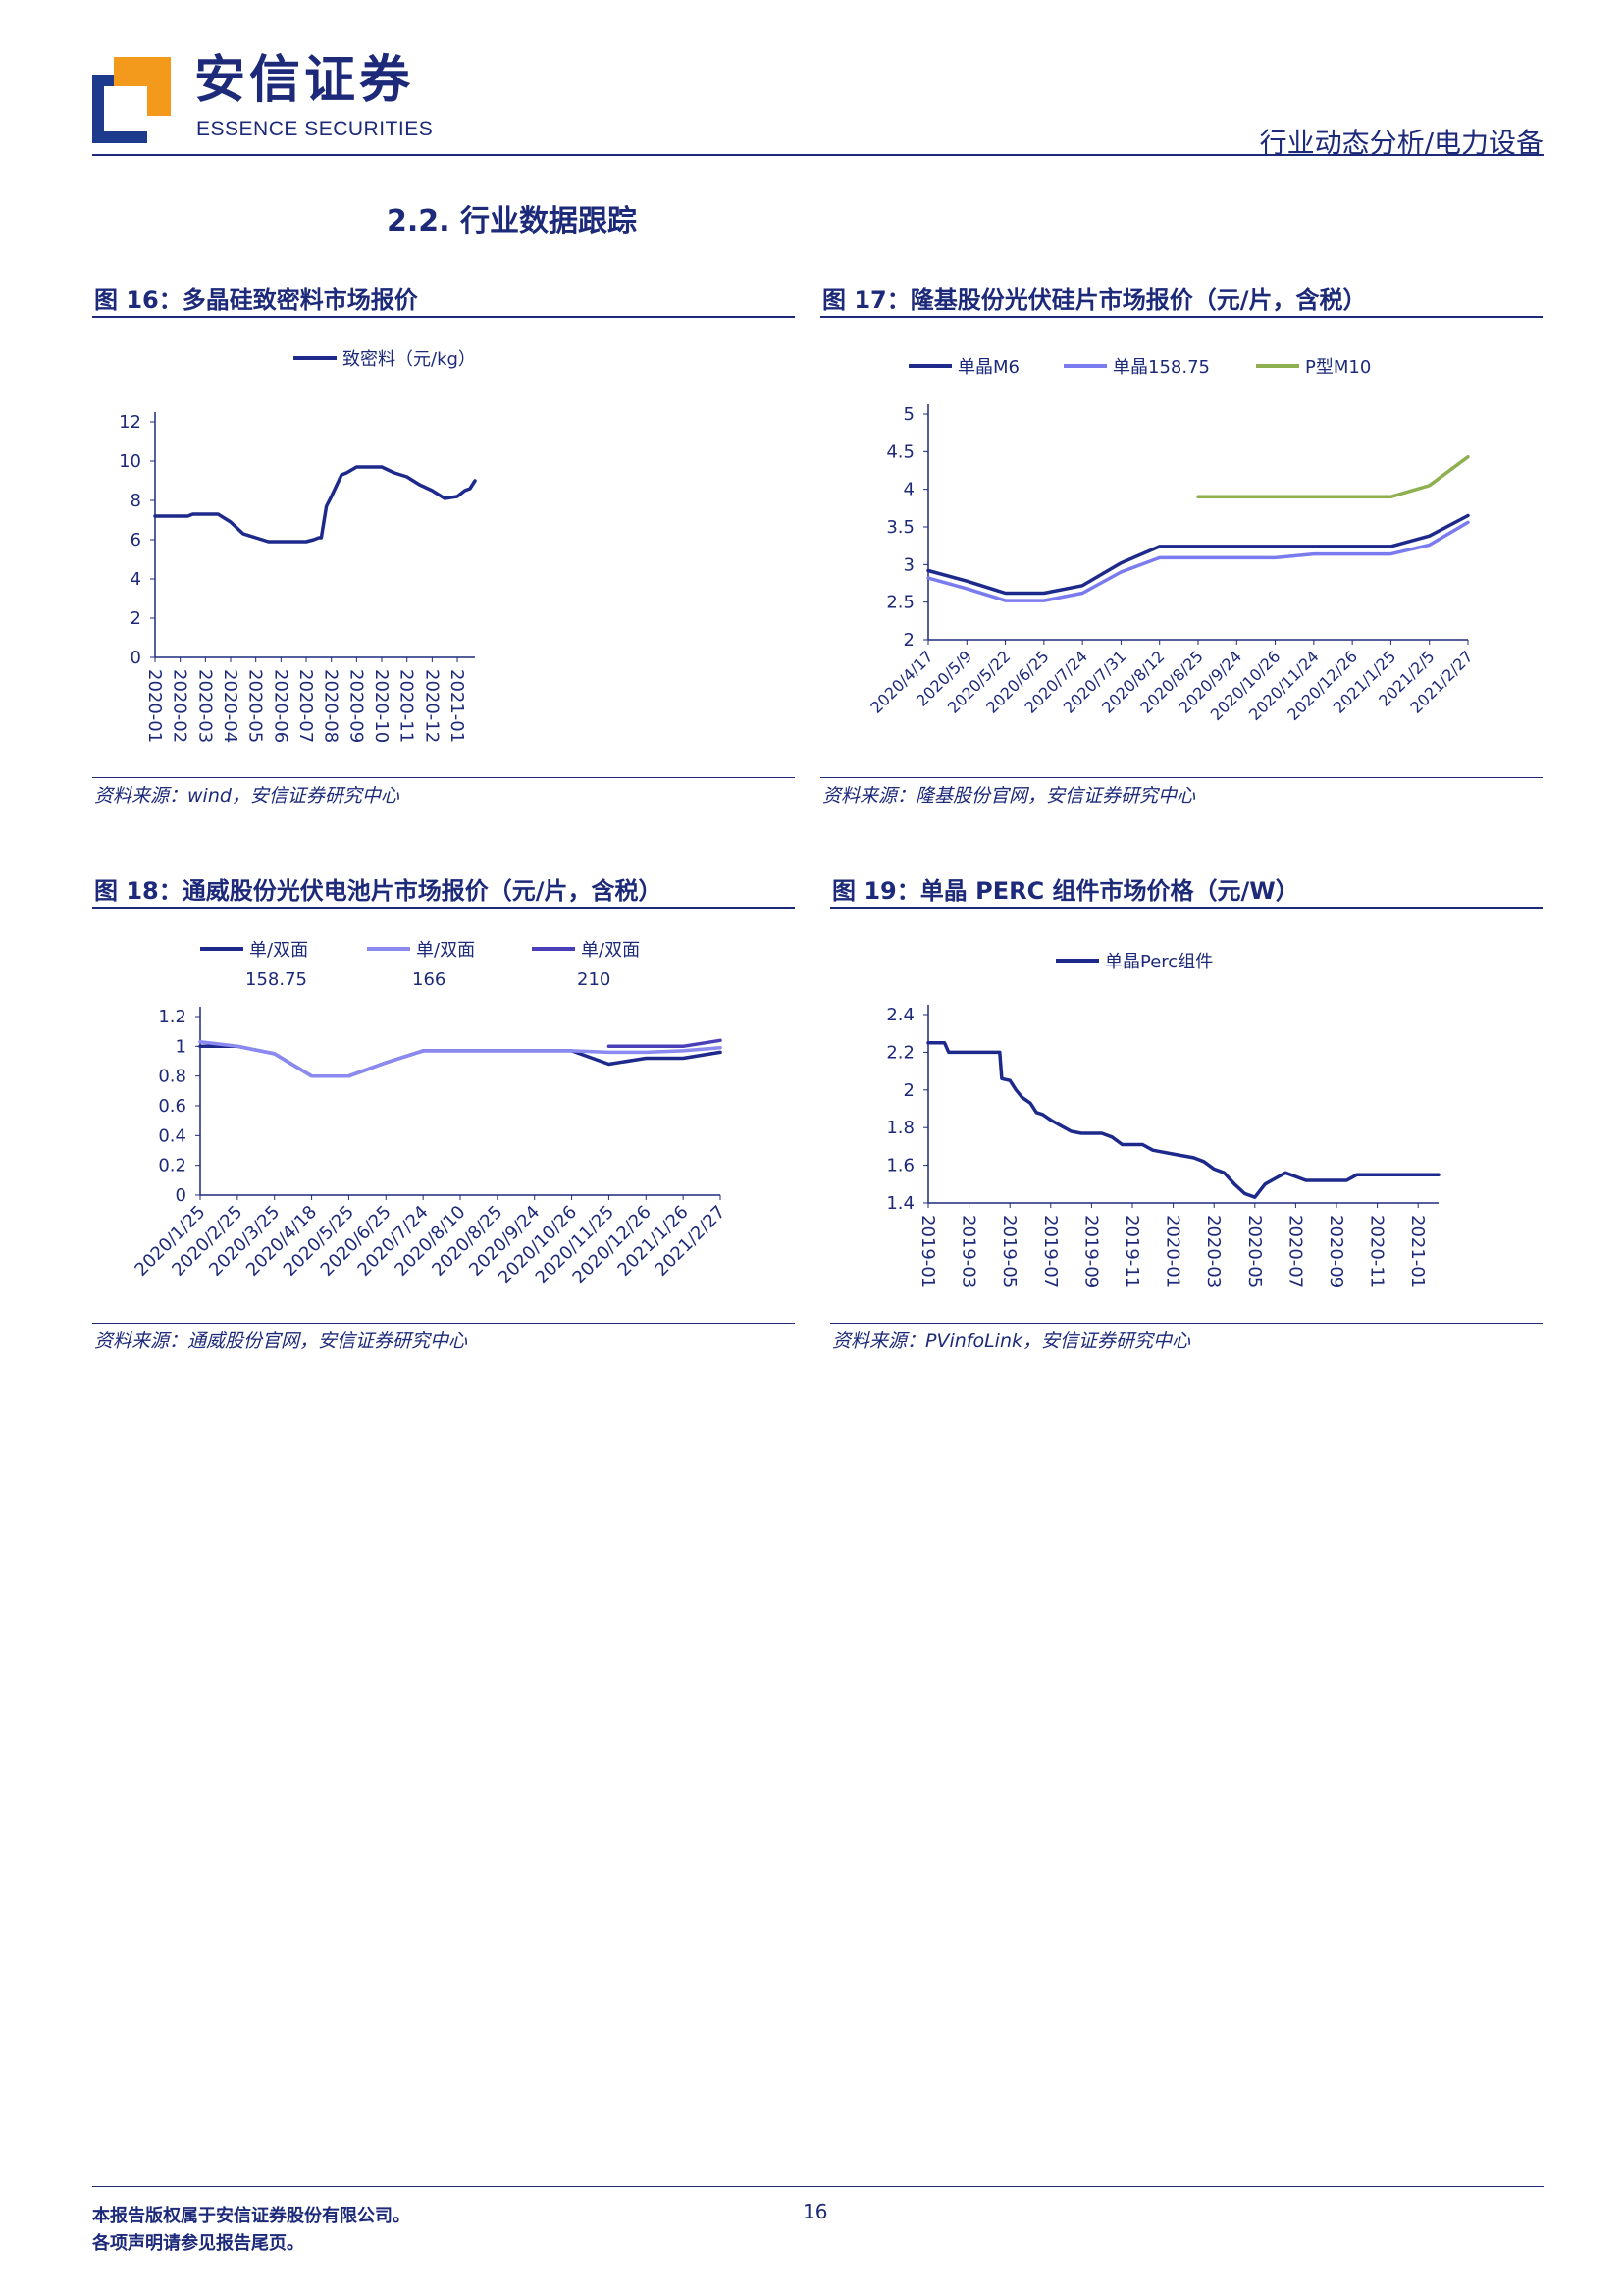 This screenshot has width=1624, height=2296. What do you see at coordinates (1090, 1251) in the screenshot?
I see `x-tick-label: 2019-09` at bounding box center [1090, 1251].